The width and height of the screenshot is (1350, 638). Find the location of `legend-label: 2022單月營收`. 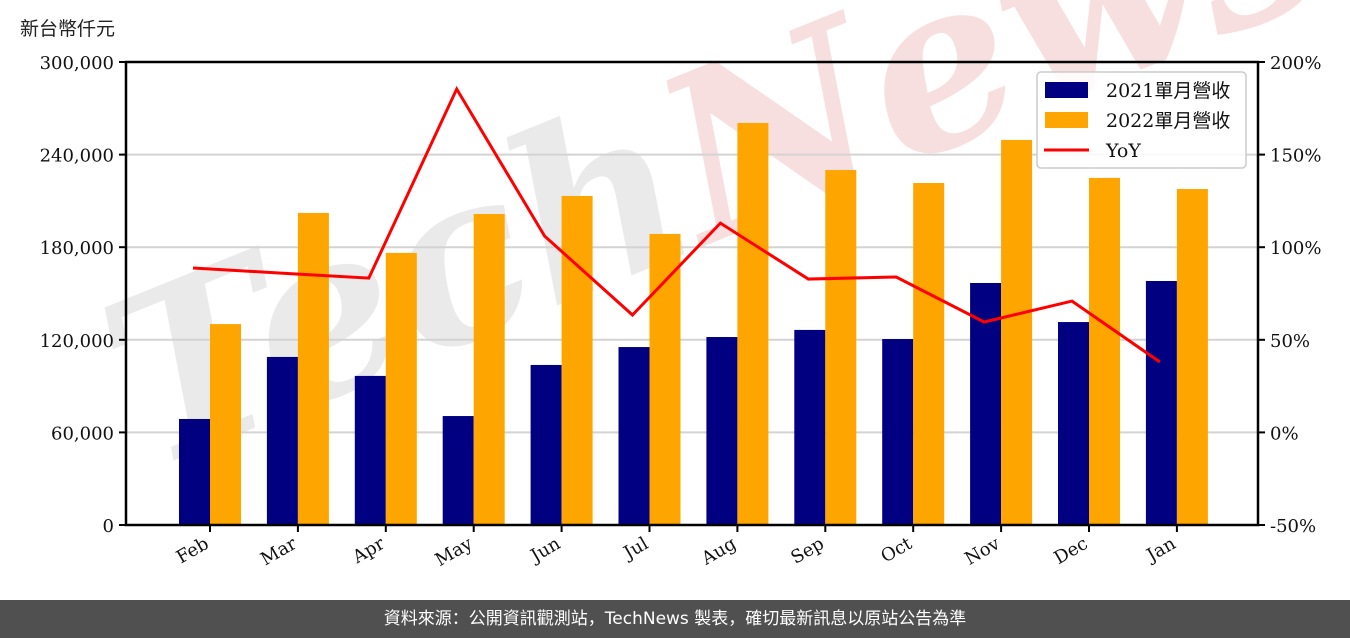

legend-label: 2022單月營收 is located at coordinates (1168, 121).